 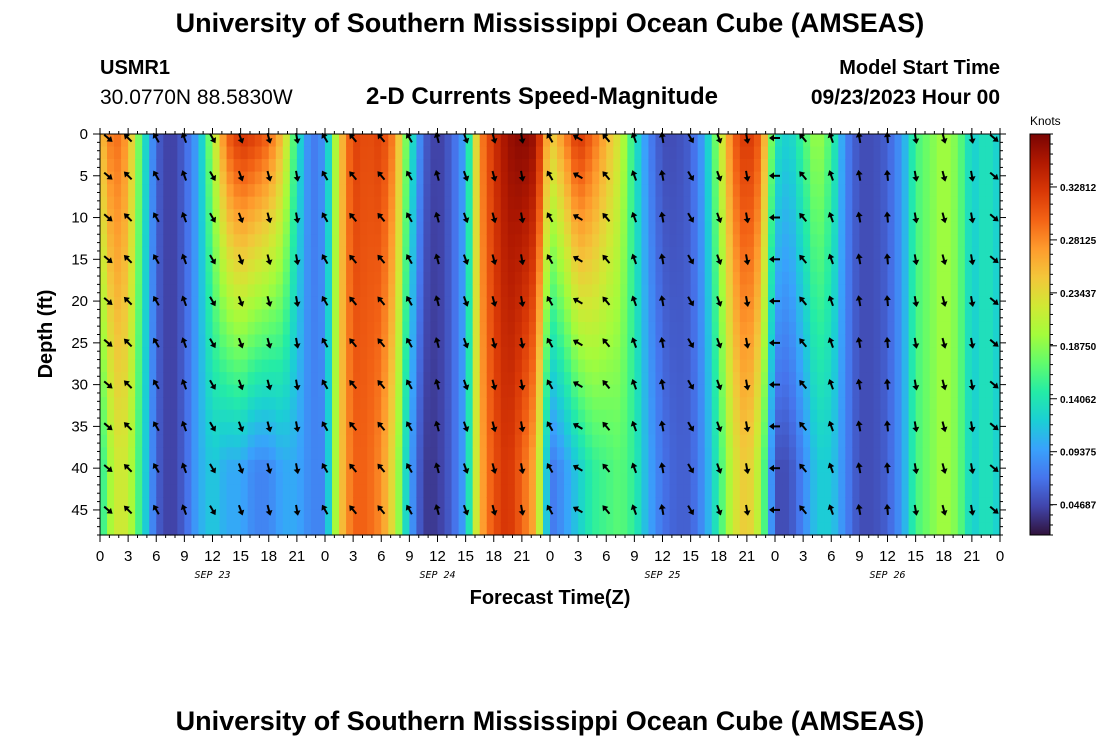 I want to click on y-tick-label: 35, so click(x=79, y=426).